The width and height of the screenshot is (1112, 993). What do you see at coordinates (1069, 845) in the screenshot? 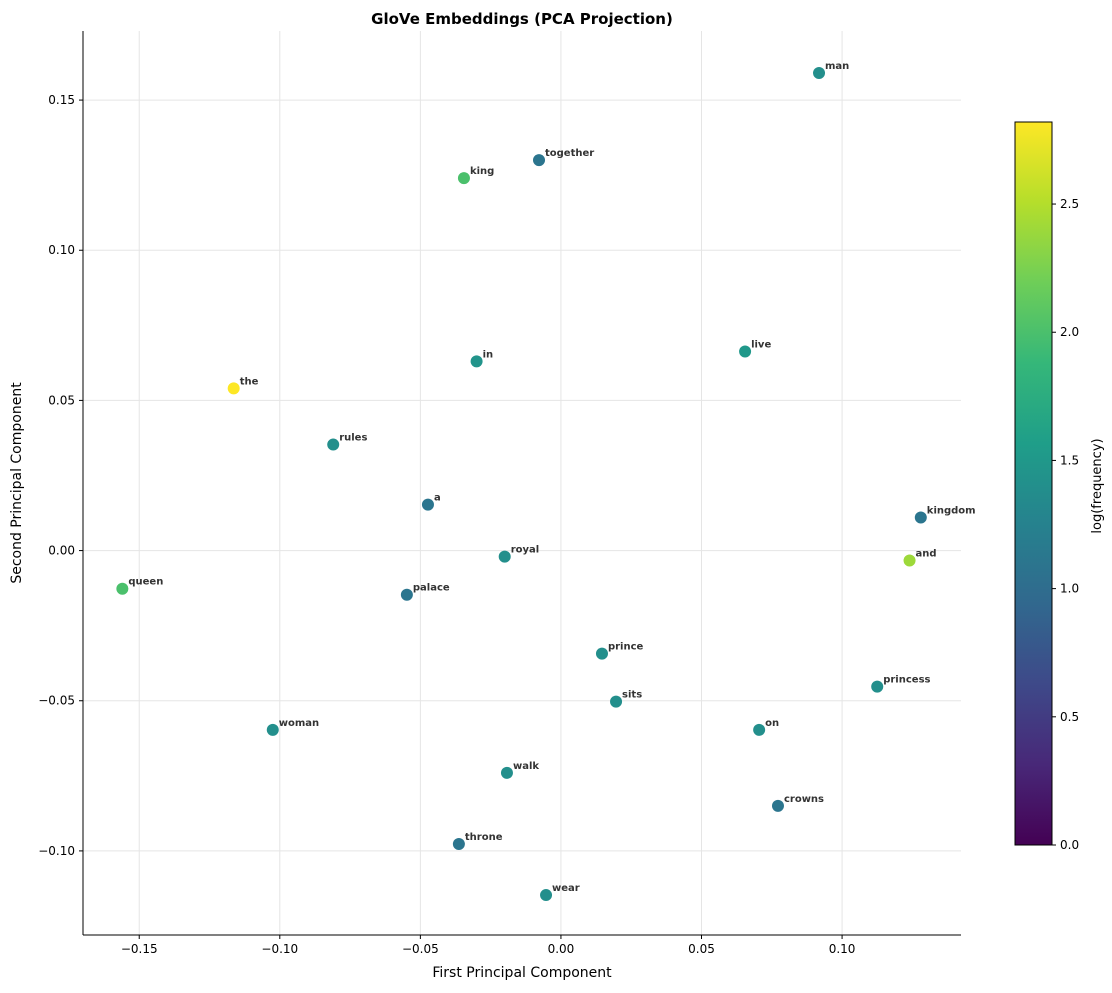
I see `colorbar-tick-label: 0.0` at bounding box center [1069, 845].